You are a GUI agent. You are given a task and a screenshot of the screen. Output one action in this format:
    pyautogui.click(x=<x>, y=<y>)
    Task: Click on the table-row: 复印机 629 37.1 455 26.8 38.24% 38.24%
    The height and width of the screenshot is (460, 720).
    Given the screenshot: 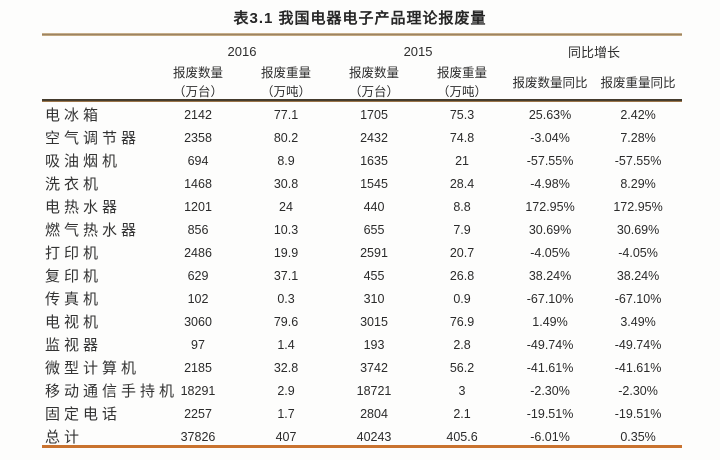 What is the action you would take?
    pyautogui.click(x=362, y=275)
    